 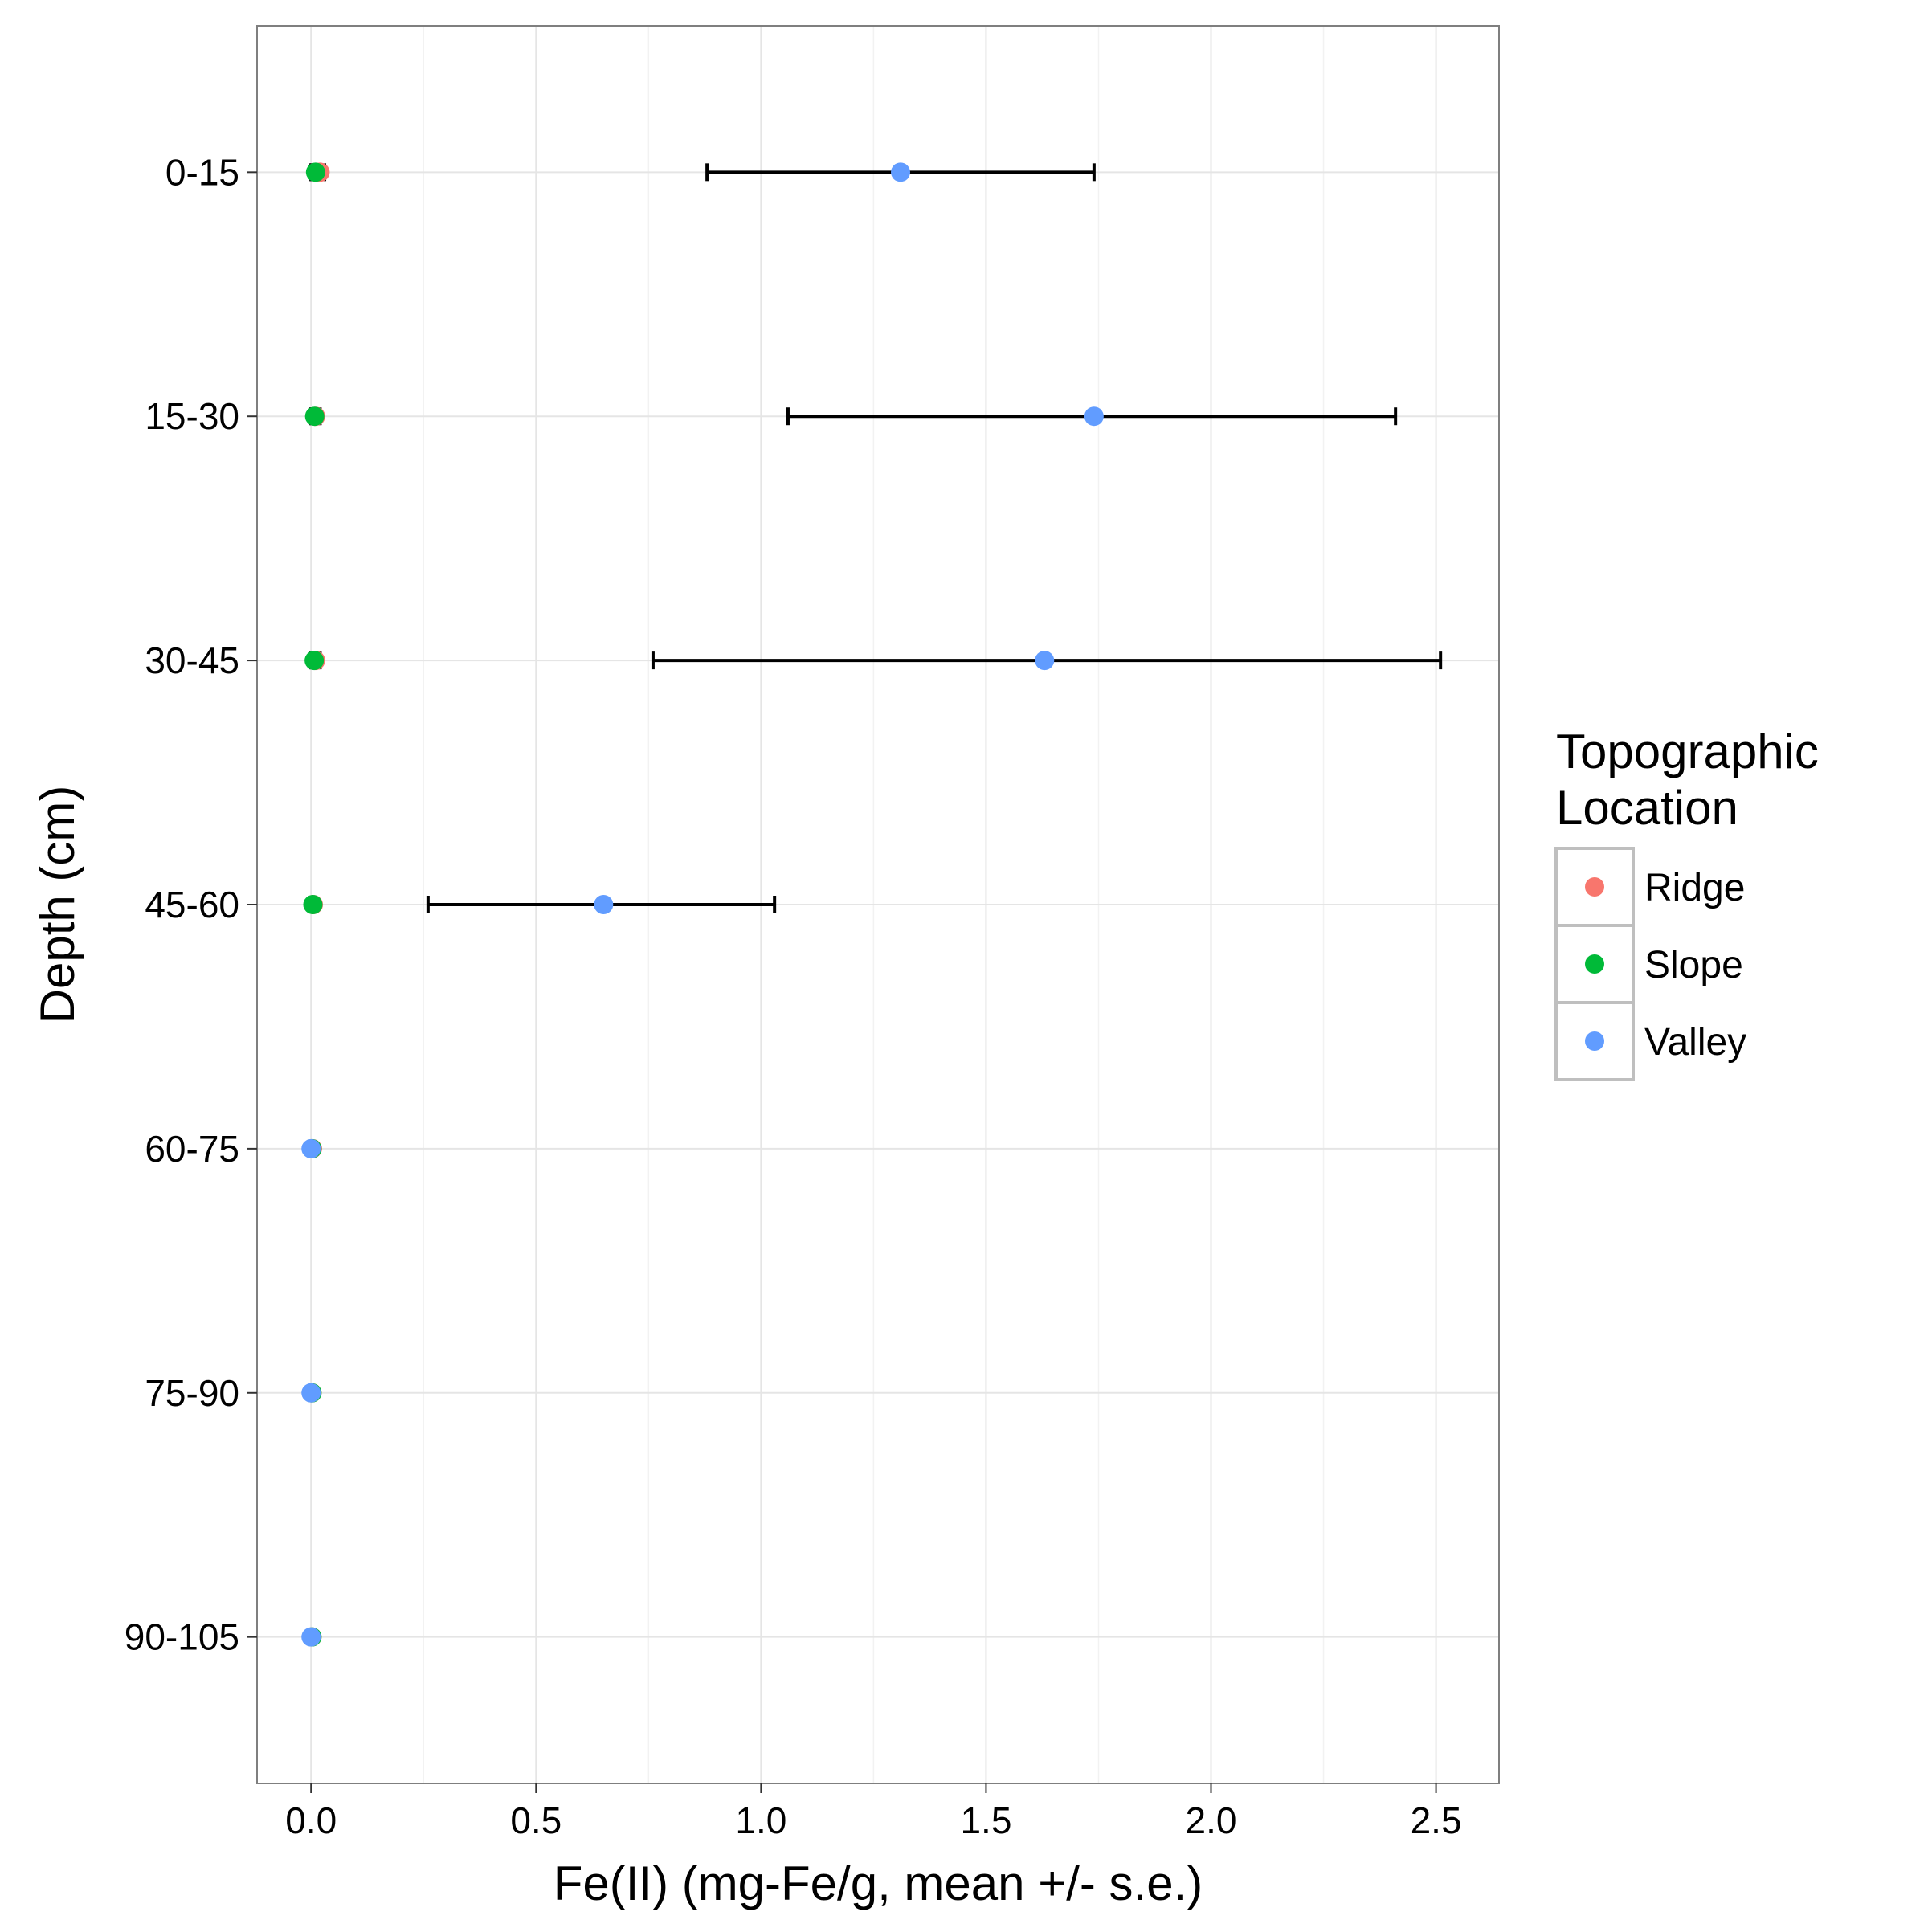 What do you see at coordinates (1647, 808) in the screenshot?
I see `legend-title-line-2: Location` at bounding box center [1647, 808].